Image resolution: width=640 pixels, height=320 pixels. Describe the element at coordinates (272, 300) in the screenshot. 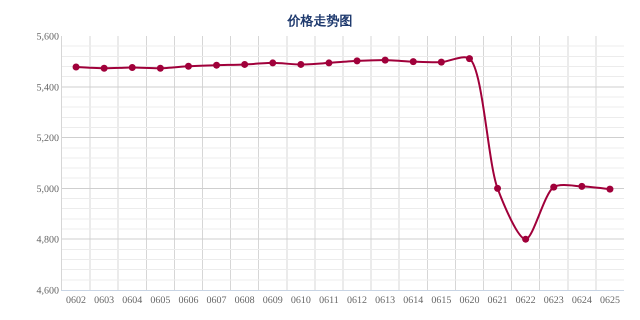

I see `x-tick-label: 0609` at that location.